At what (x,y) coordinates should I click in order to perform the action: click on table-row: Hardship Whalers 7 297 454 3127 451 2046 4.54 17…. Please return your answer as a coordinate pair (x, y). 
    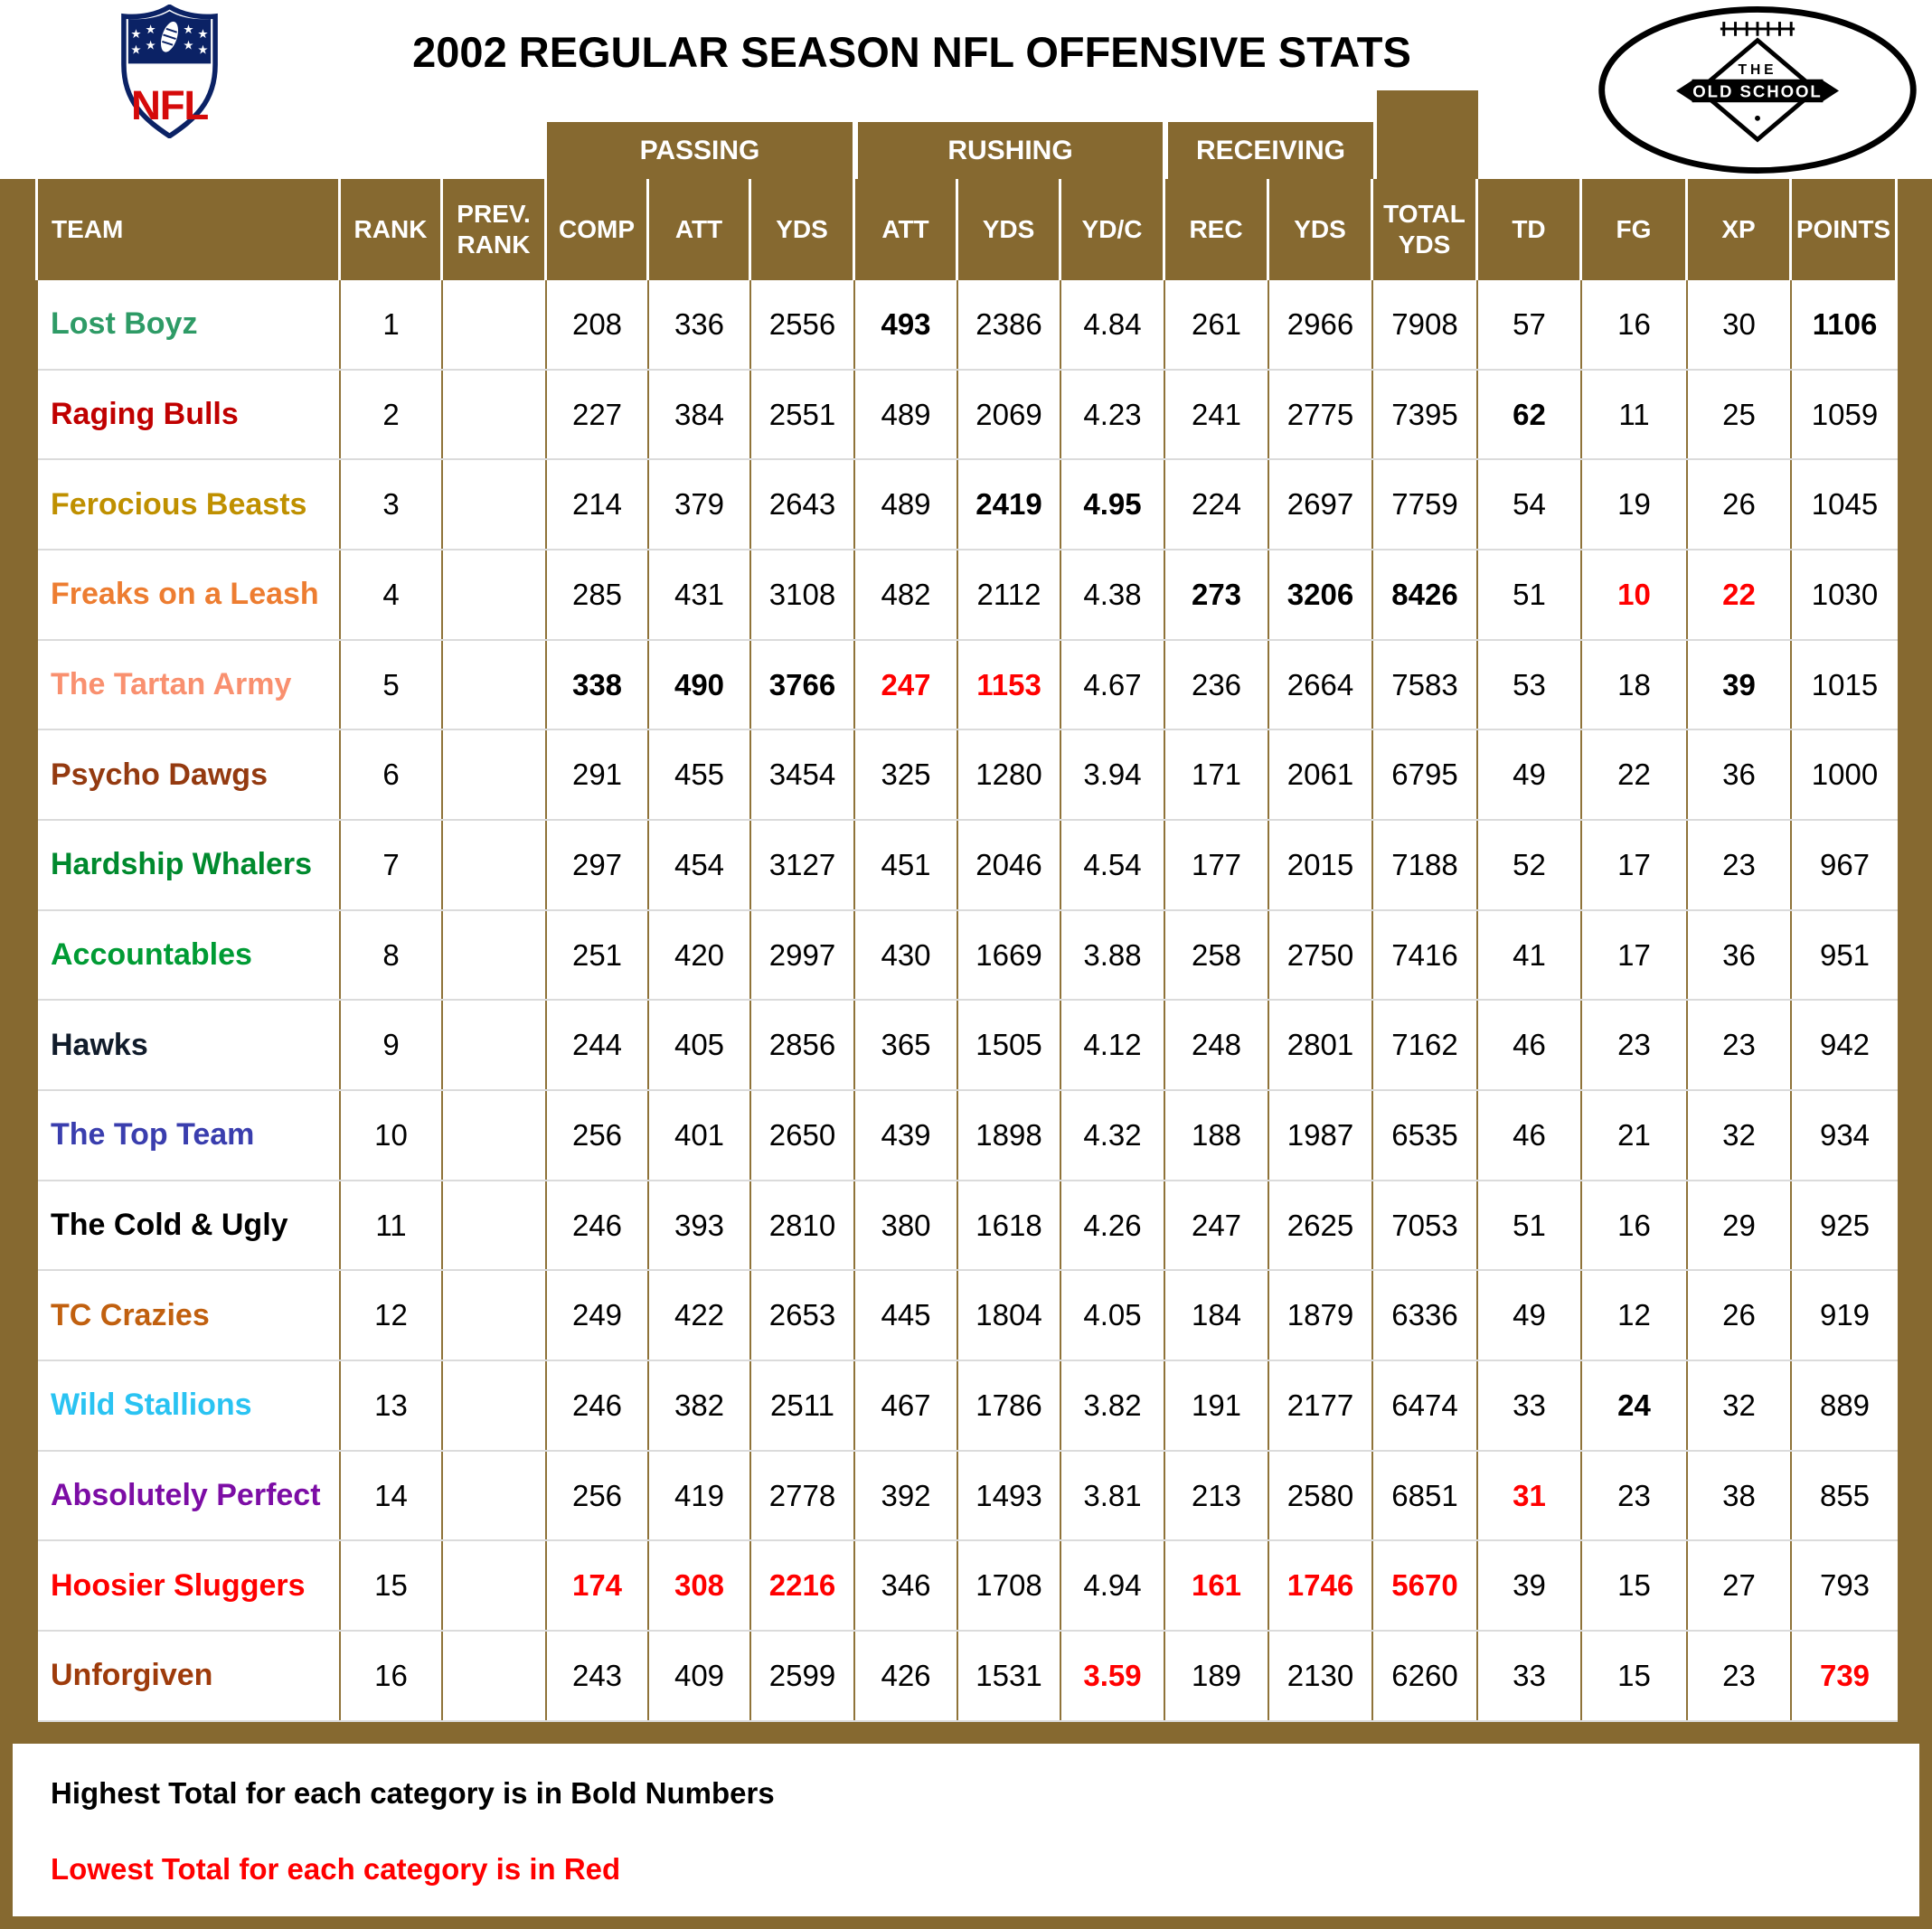
    Looking at the image, I should click on (968, 866).